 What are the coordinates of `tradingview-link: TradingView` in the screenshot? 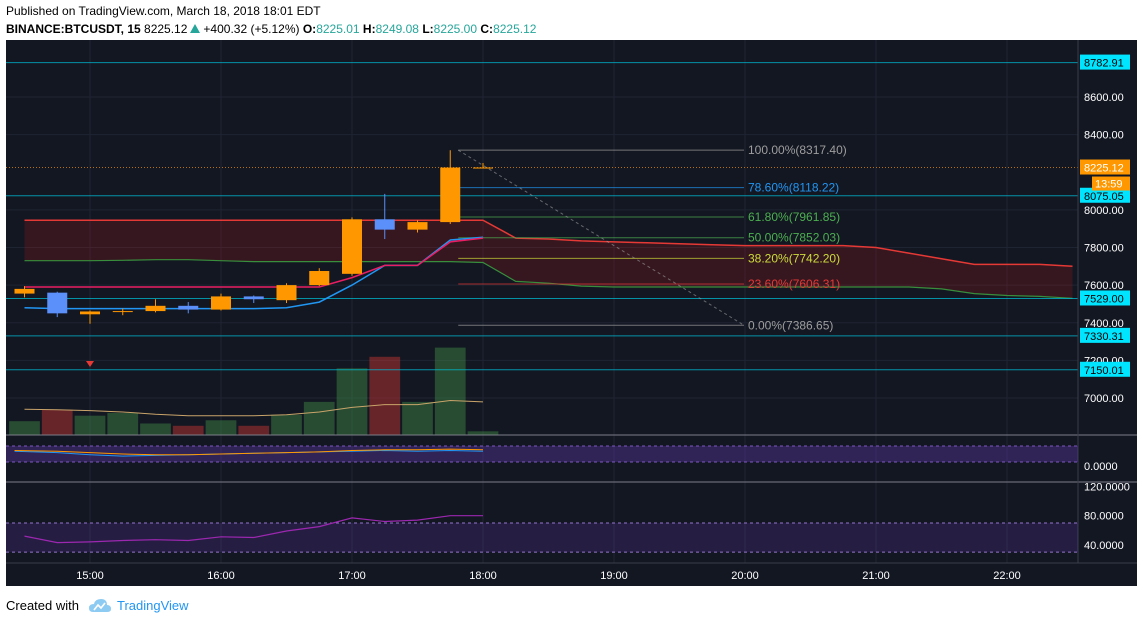 It's located at (152, 605).